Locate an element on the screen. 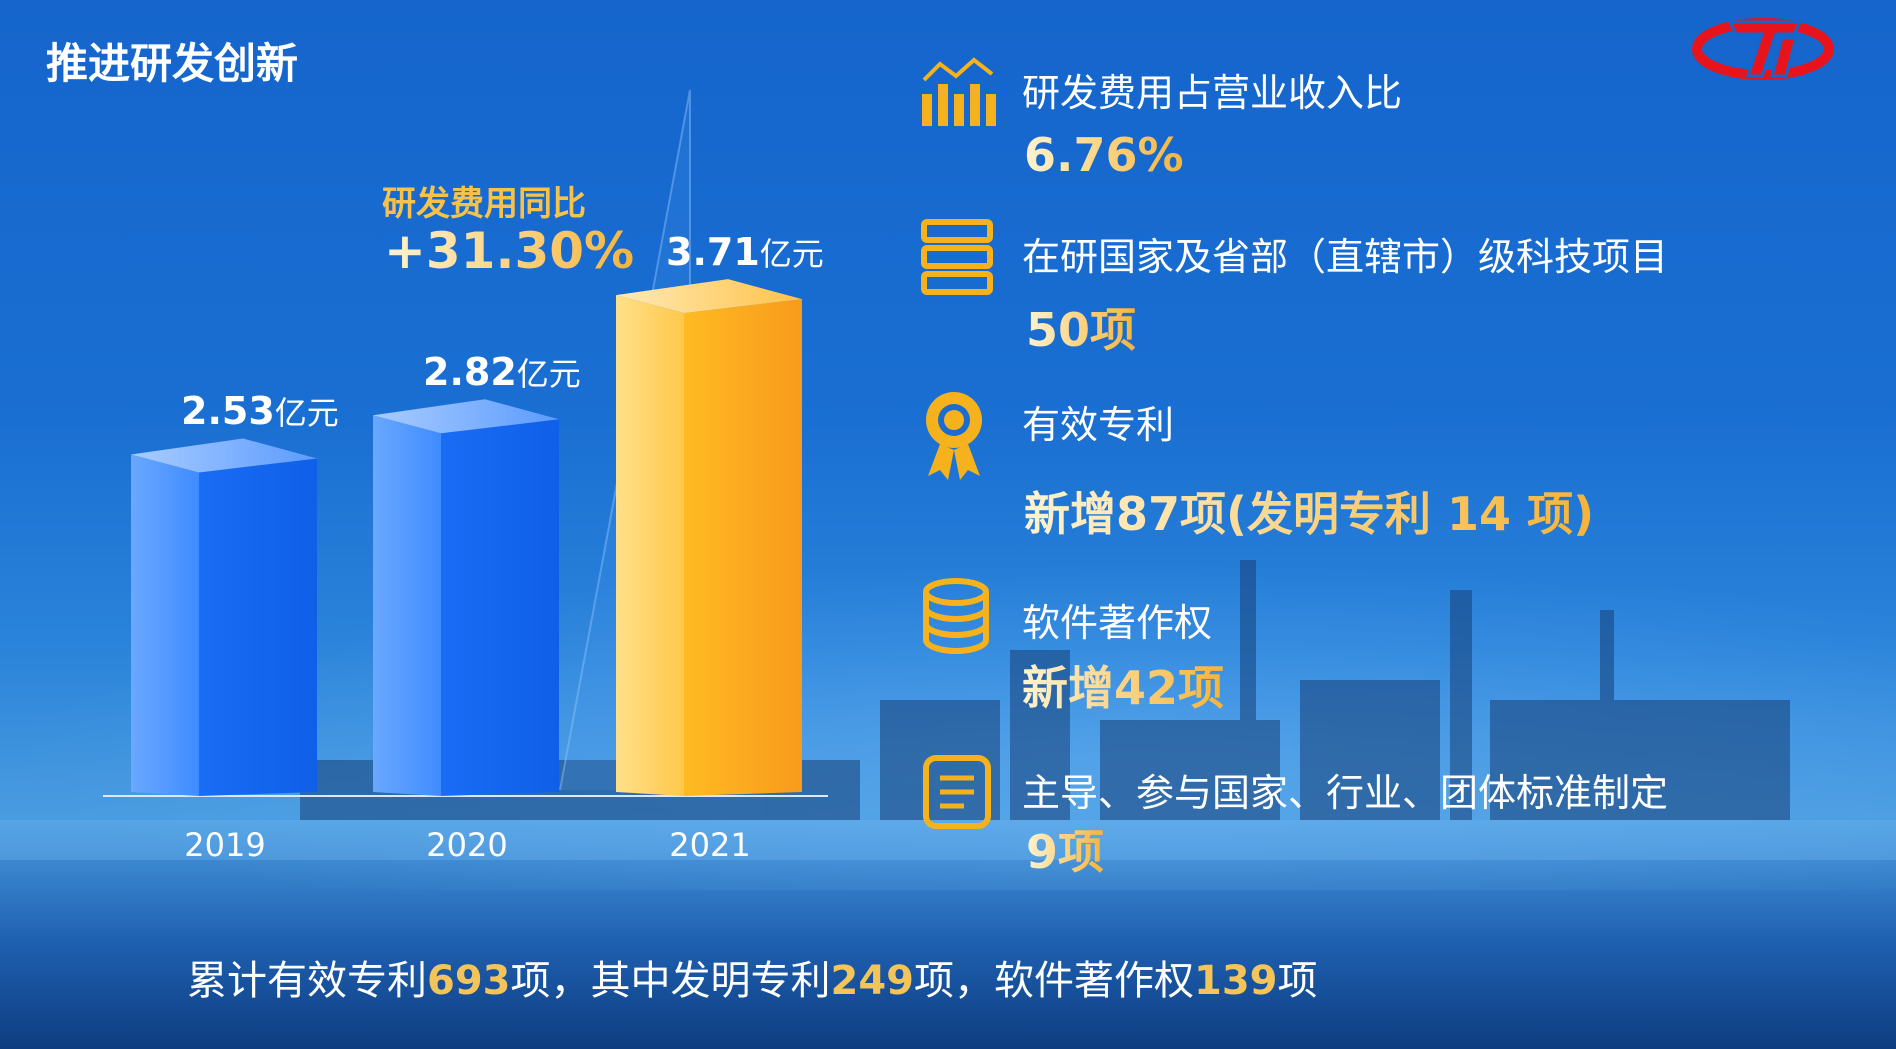  x-tick-label: 2019 is located at coordinates (225, 845).